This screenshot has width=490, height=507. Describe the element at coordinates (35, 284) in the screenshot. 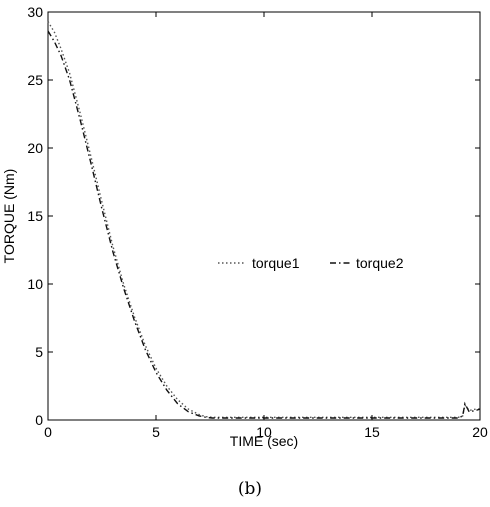

I see `y-tick-label: 10` at that location.